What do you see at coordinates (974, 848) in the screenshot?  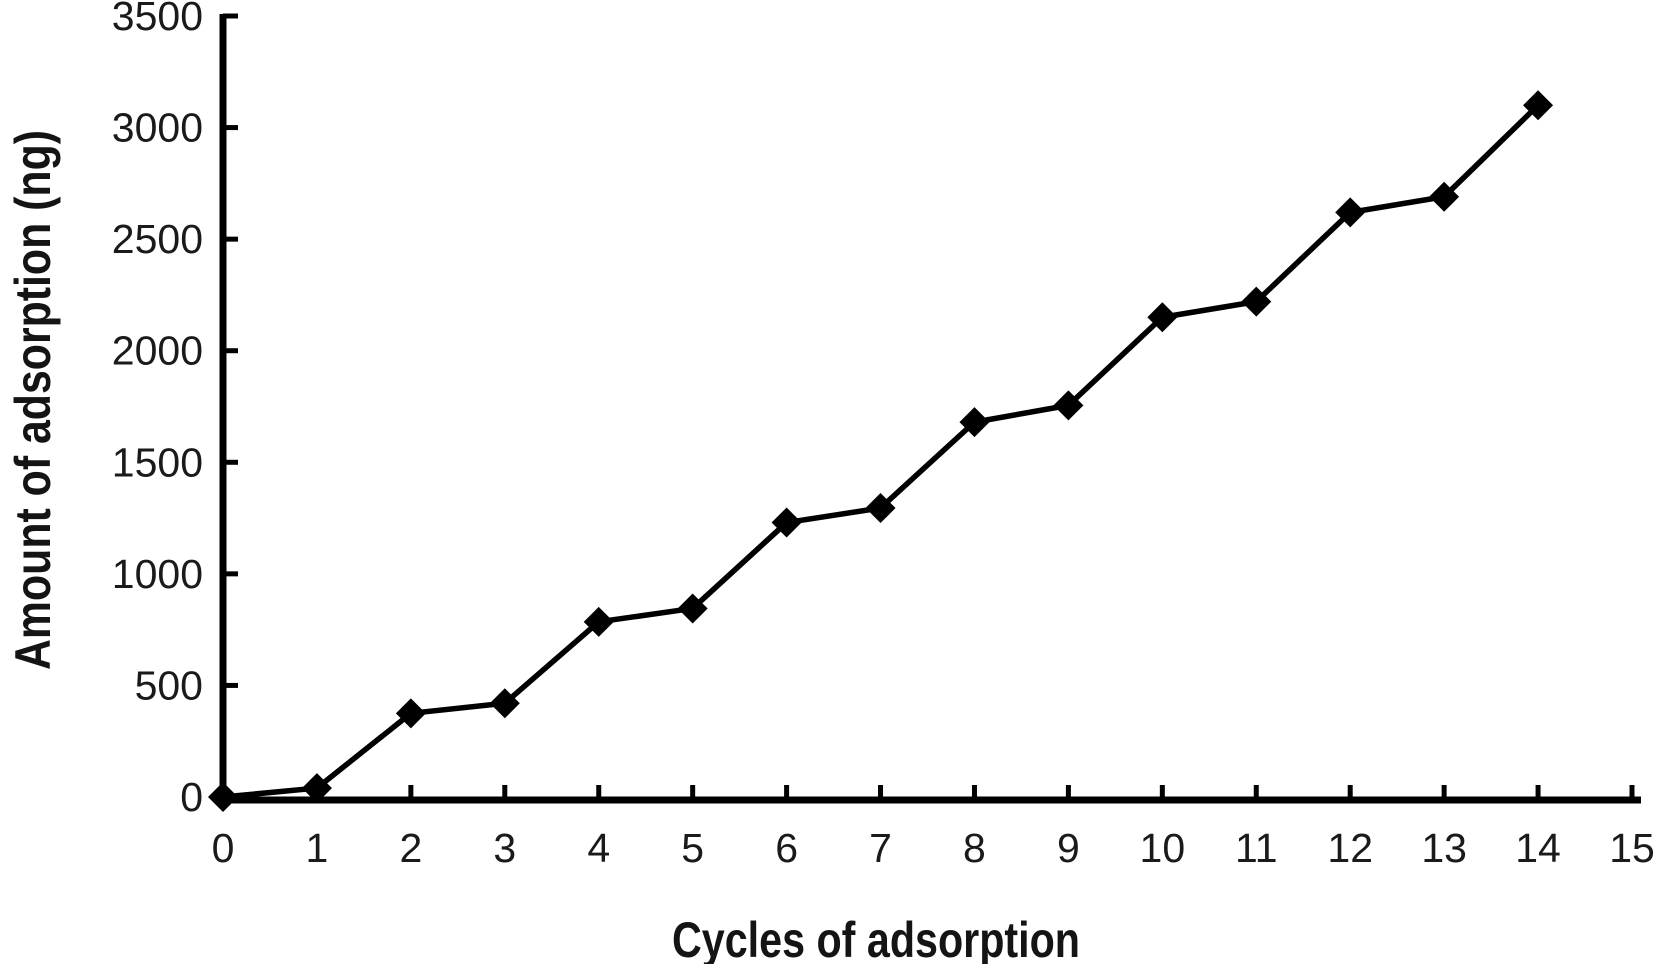 I see `x-tick-label: 8` at bounding box center [974, 848].